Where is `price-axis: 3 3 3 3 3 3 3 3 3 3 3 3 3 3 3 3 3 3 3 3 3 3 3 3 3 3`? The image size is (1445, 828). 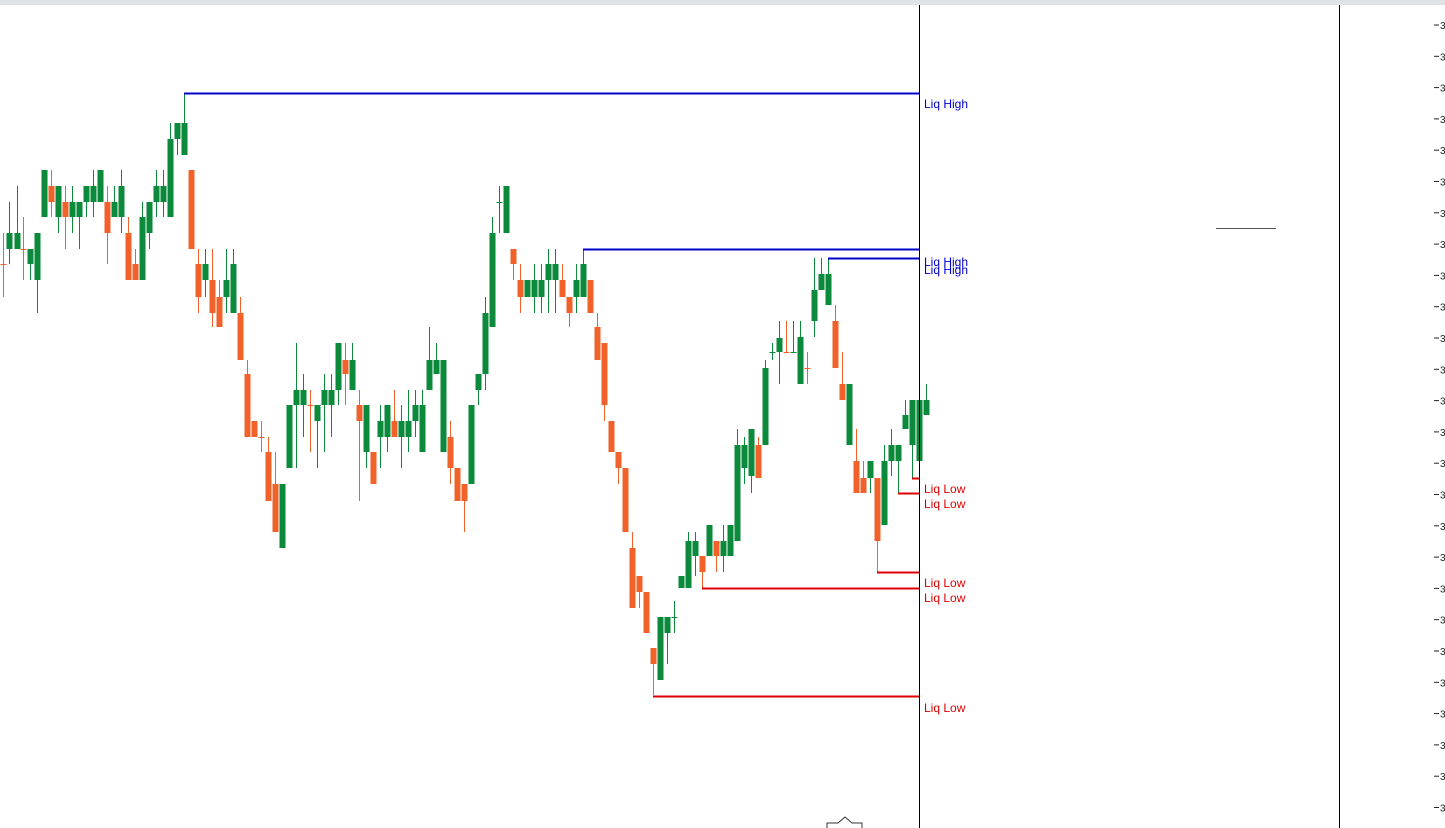 price-axis: 3 3 3 3 3 3 3 3 3 3 3 3 3 3 3 3 3 3 3 3 3 3 3 3 3 3 is located at coordinates (1439, 418).